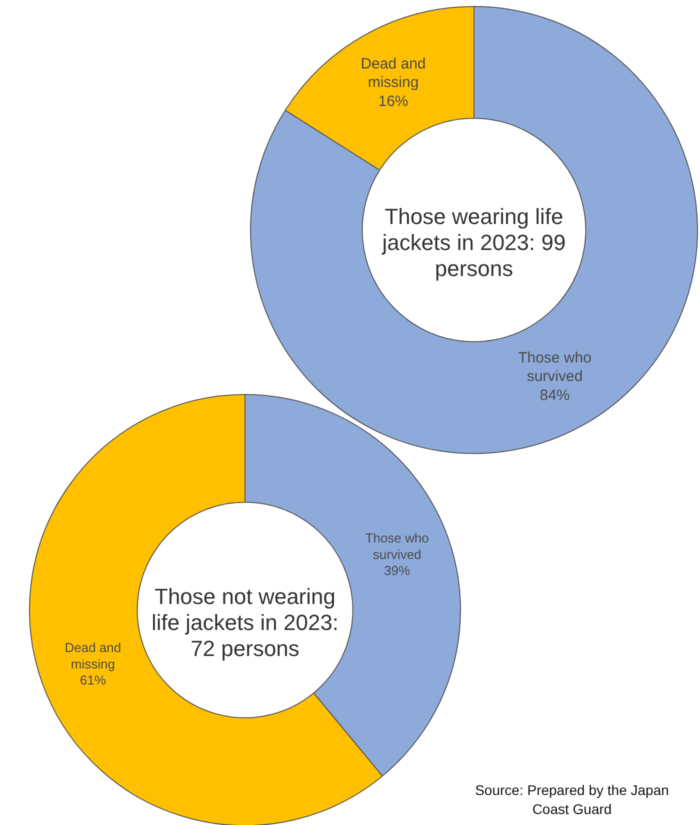  What do you see at coordinates (555, 395) in the screenshot?
I see `data-label: 84%` at bounding box center [555, 395].